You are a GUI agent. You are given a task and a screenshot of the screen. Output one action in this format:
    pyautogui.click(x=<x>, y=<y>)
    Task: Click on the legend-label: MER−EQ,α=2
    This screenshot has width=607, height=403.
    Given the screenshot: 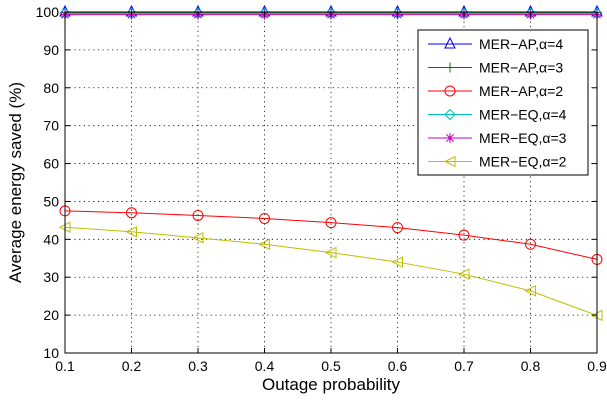 What is the action you would take?
    pyautogui.click(x=523, y=162)
    